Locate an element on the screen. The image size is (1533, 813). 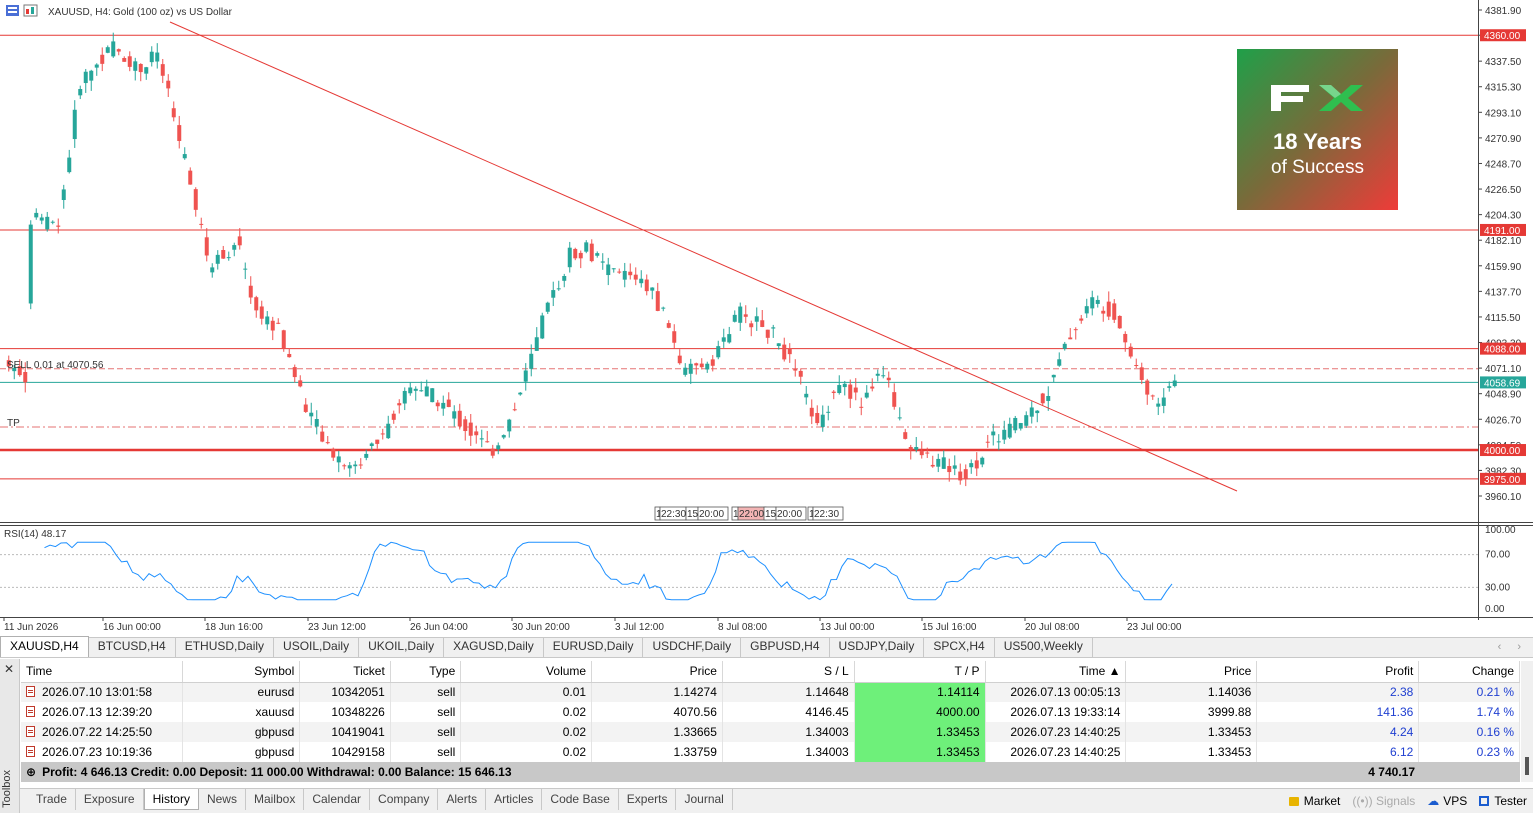
scrollbar-thumb is located at coordinates (1527, 766).